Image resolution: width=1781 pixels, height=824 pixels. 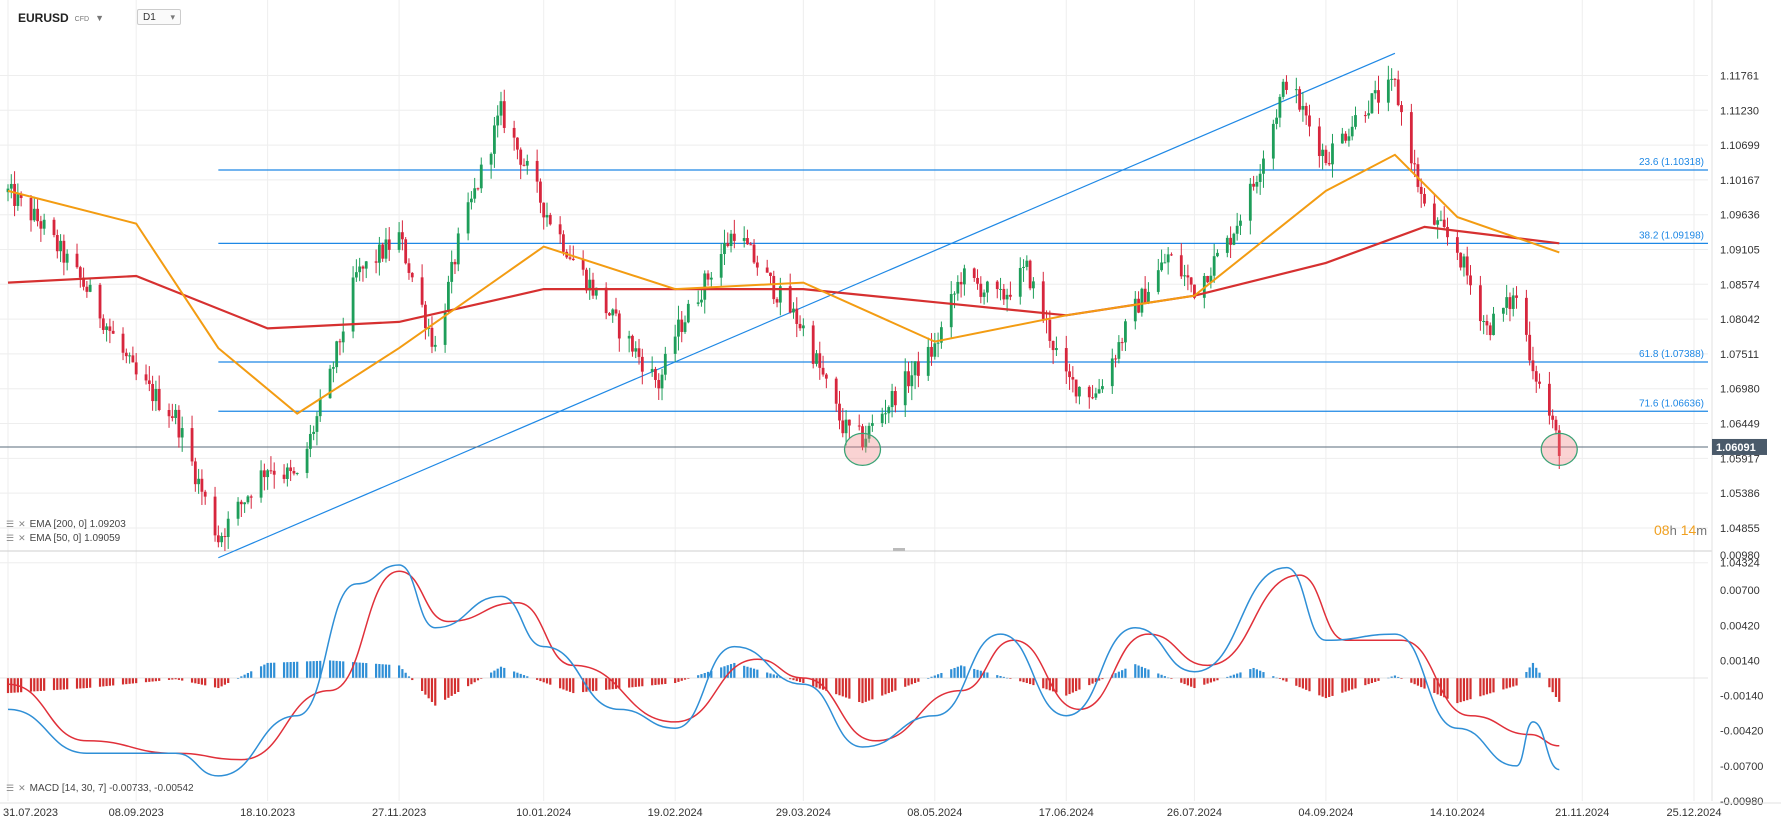 What do you see at coordinates (66, 524) in the screenshot?
I see `ema200-legend: ☰ ✕ EMA [200, 0] 1.09203` at bounding box center [66, 524].